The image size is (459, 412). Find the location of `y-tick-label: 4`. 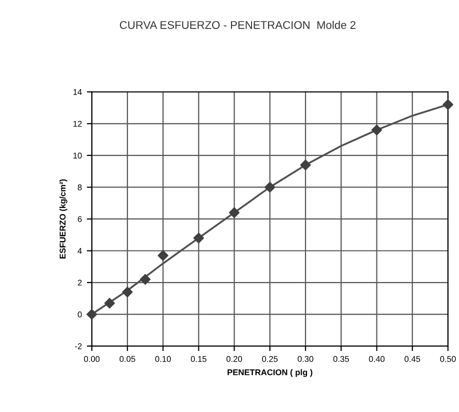

y-tick-label: 4 is located at coordinates (80, 251).